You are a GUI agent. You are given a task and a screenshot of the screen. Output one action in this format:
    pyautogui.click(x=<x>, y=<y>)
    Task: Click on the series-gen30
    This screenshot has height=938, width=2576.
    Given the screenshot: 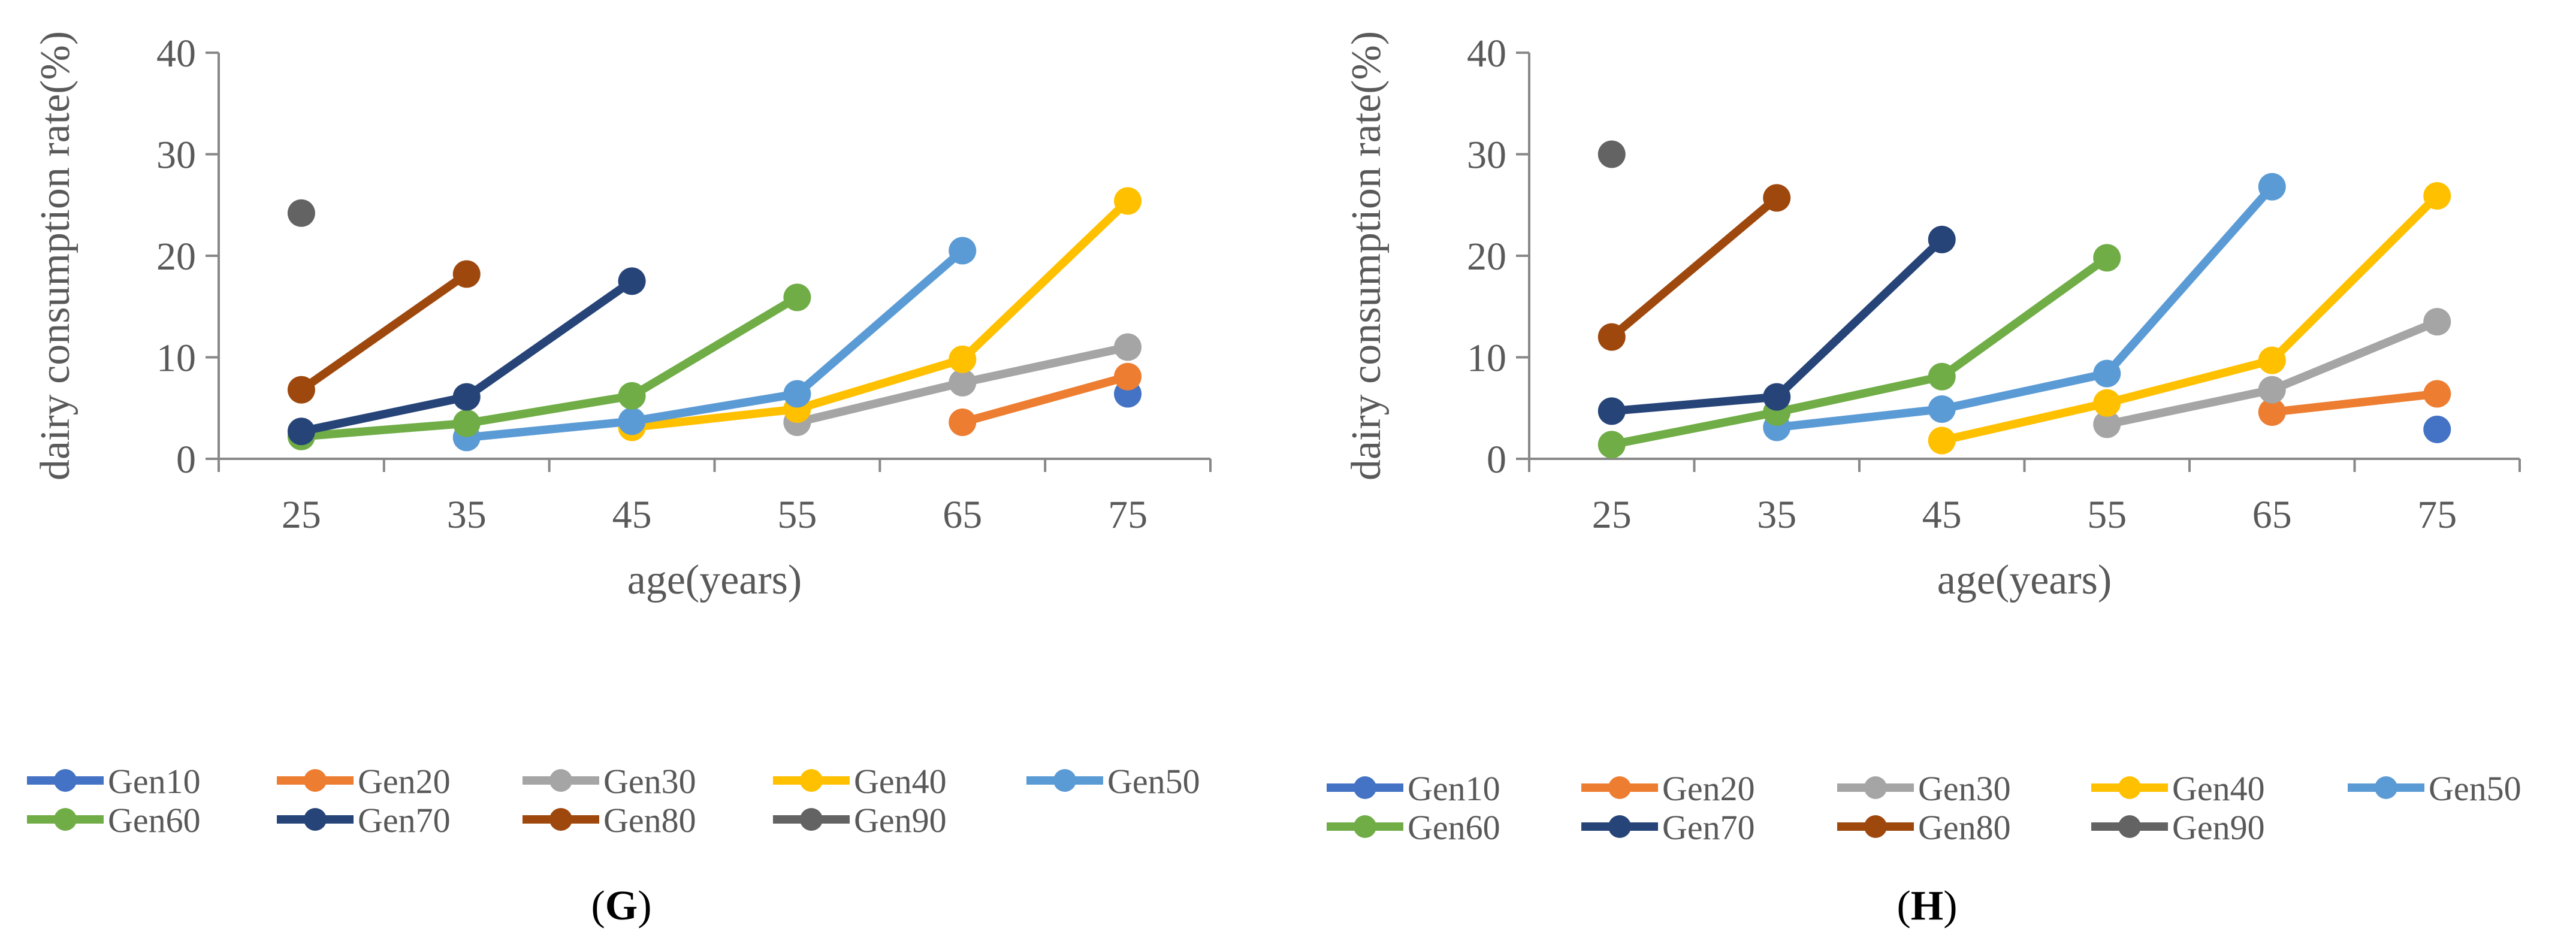 What is the action you would take?
    pyautogui.click(x=2272, y=373)
    